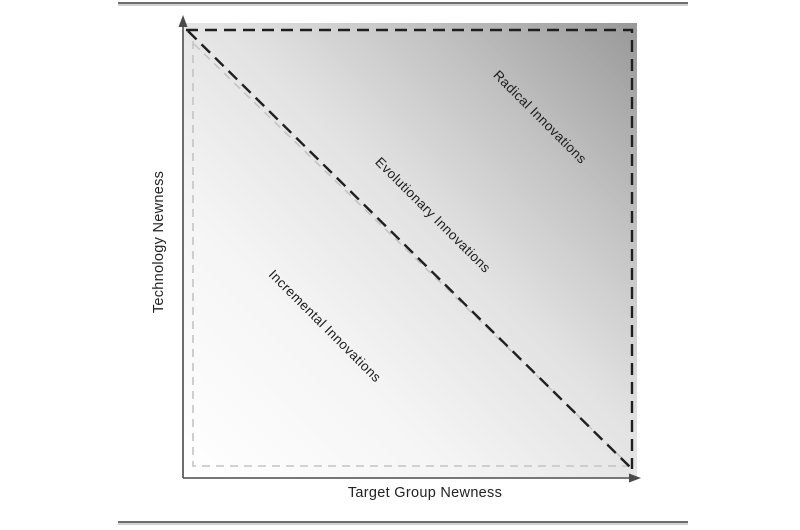 This screenshot has height=530, width=800. I want to click on bottom-separator-rule, so click(403, 523).